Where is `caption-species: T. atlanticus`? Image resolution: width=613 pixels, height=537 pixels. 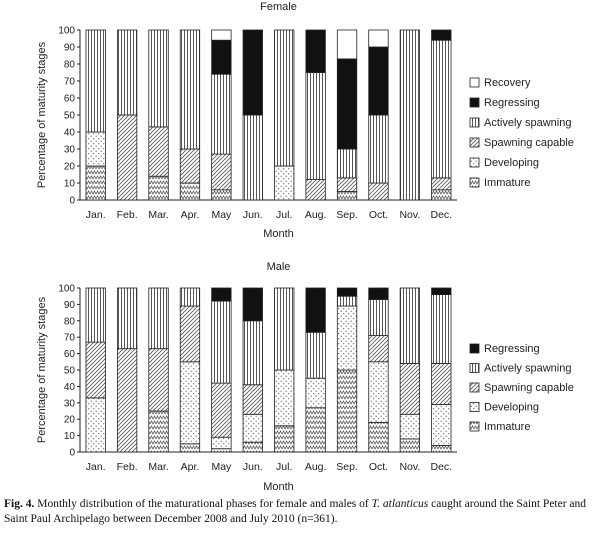 caption-species: T. atlanticus is located at coordinates (400, 504).